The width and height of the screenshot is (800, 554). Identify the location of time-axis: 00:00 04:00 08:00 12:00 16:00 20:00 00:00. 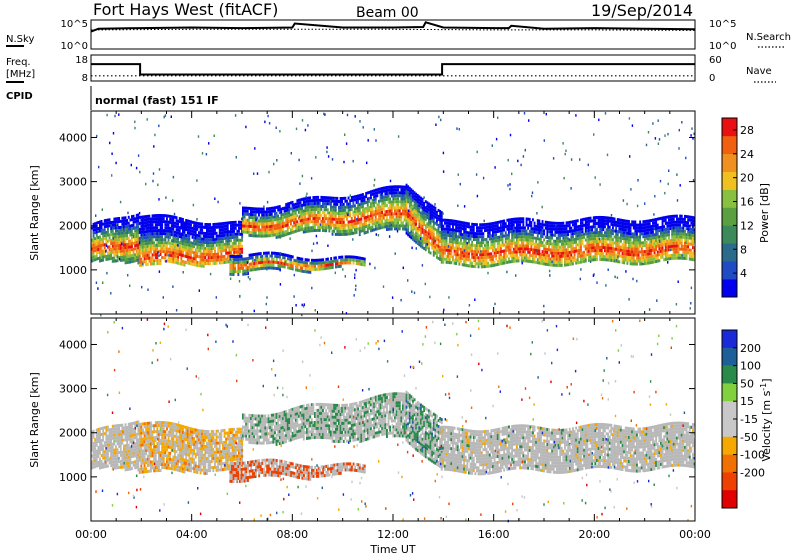
(393, 534).